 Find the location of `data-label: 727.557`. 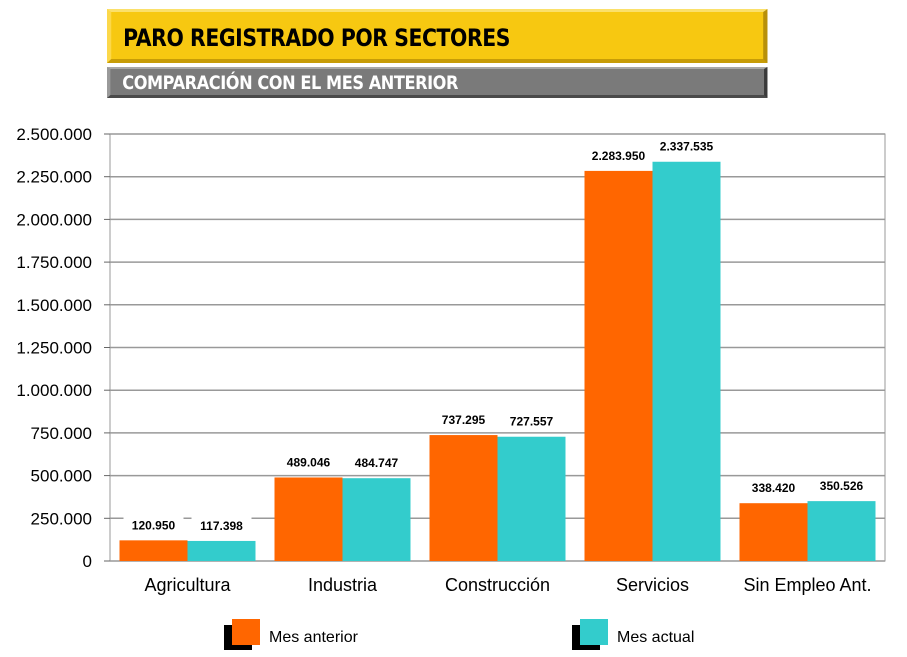

data-label: 727.557 is located at coordinates (532, 422).